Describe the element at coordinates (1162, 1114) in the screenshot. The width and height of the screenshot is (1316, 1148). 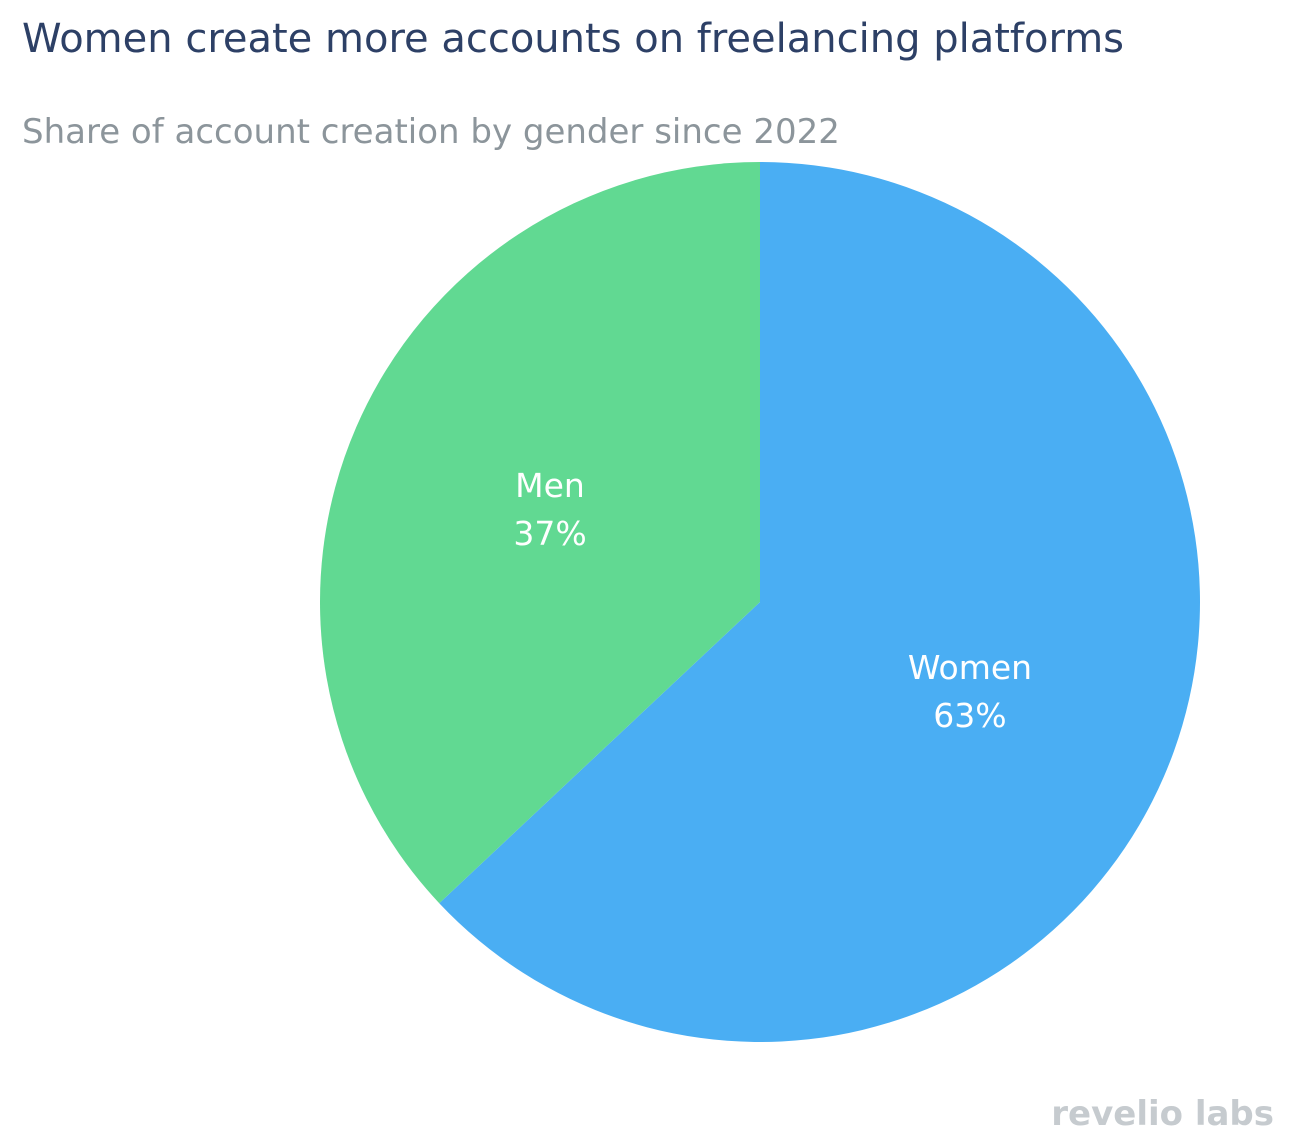
I see `brand-logo: revelio labs` at that location.